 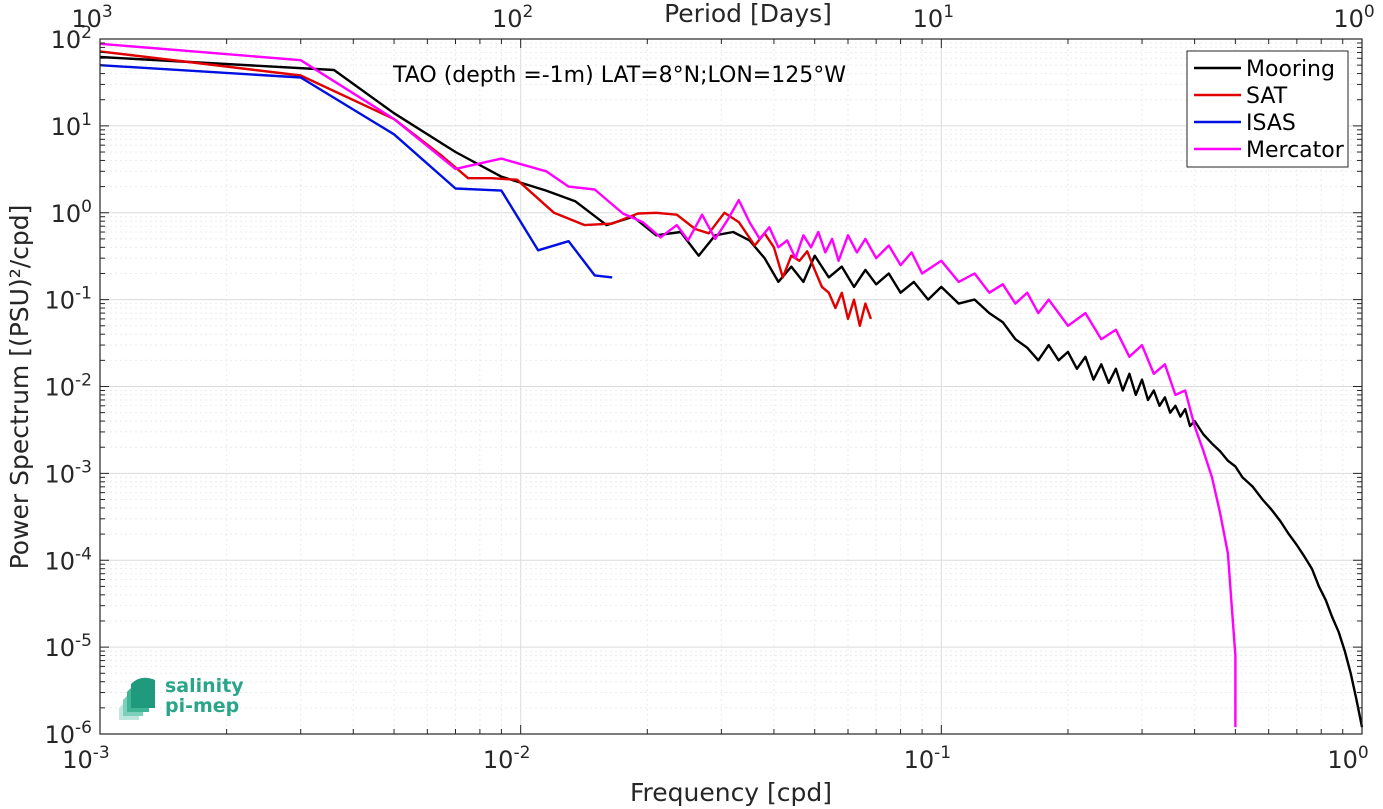 I want to click on salinity-pi-mep-logo: salinity pi-mep, so click(x=182, y=697).